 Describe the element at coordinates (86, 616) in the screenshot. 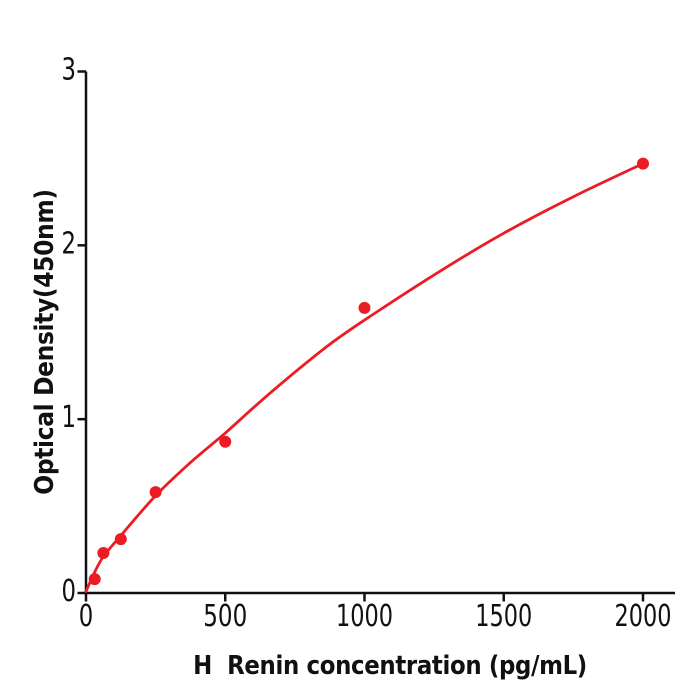

I see `x-tick-label: 0` at that location.